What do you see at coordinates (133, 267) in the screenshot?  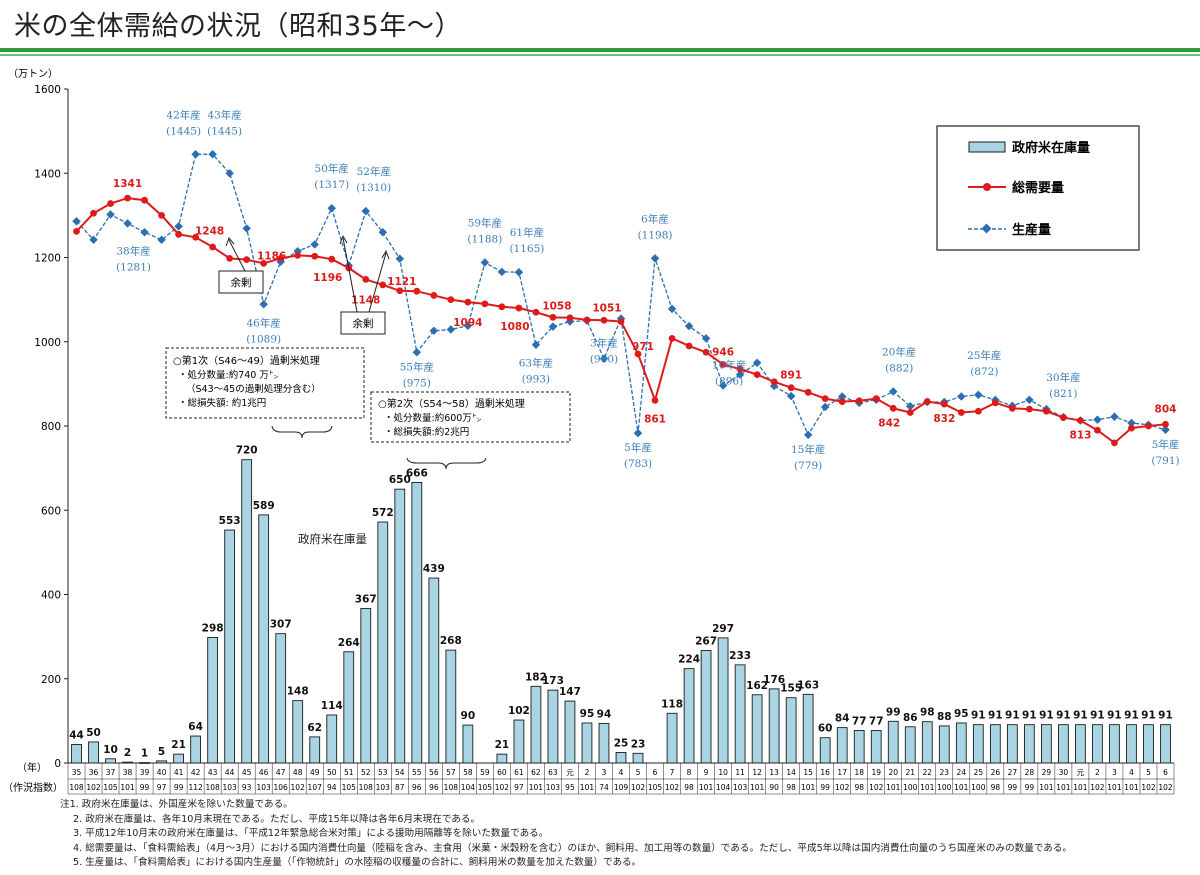 I see `production-label: (1281)` at bounding box center [133, 267].